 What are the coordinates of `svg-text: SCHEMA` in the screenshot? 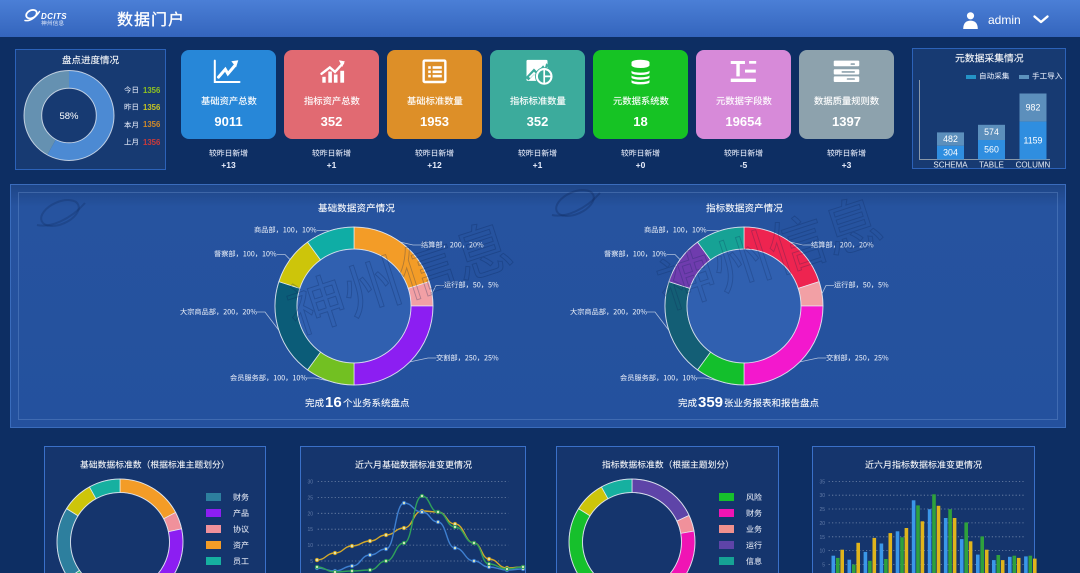 It's located at (950, 165).